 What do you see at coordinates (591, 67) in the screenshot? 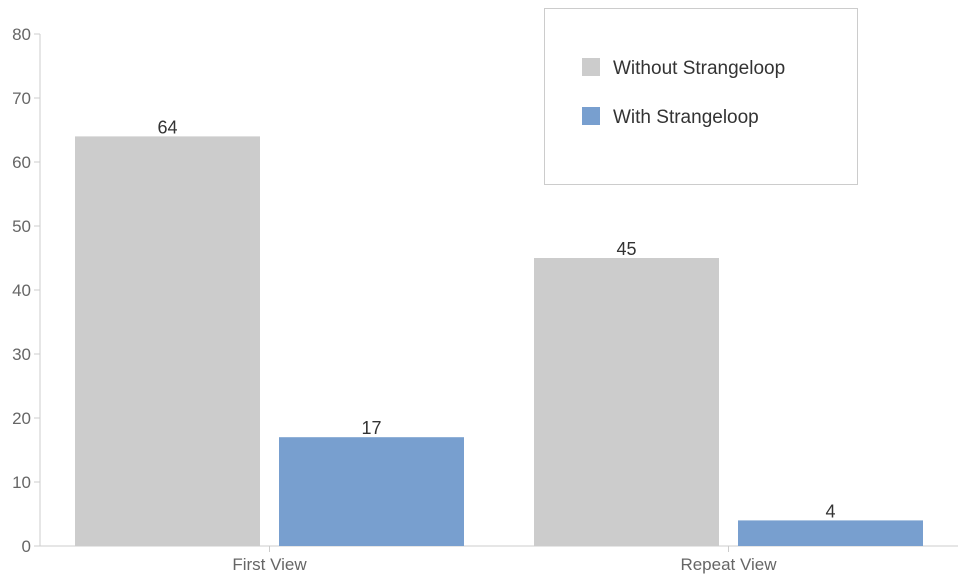
I see `legend-swatch-without-strangeloop` at bounding box center [591, 67].